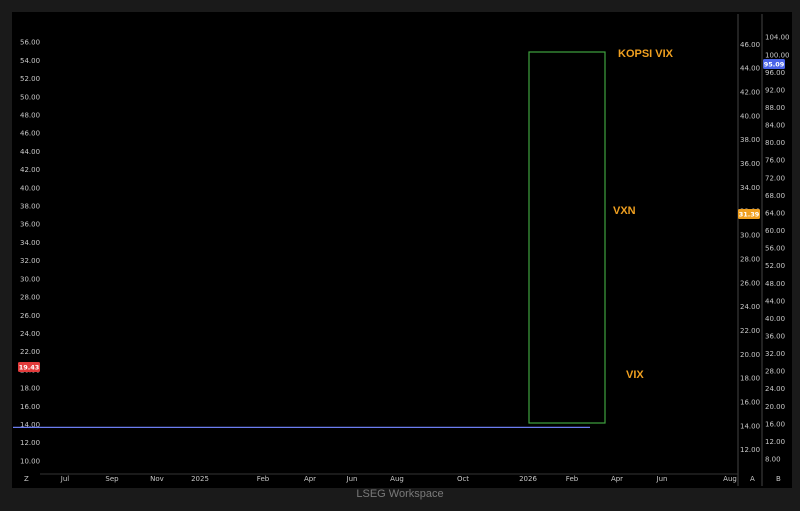 This screenshot has width=800, height=511. Describe the element at coordinates (567, 237) in the screenshot. I see `highlight-box` at that location.